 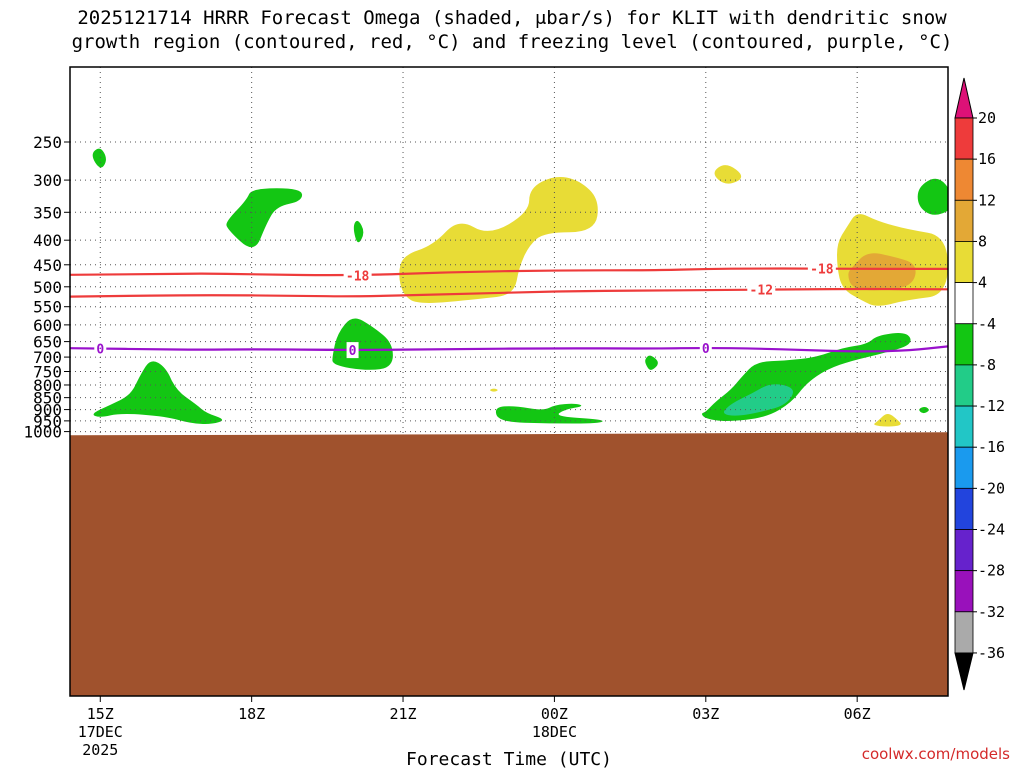 What do you see at coordinates (964, 98) in the screenshot?
I see `colorbar-top-arrow` at bounding box center [964, 98].